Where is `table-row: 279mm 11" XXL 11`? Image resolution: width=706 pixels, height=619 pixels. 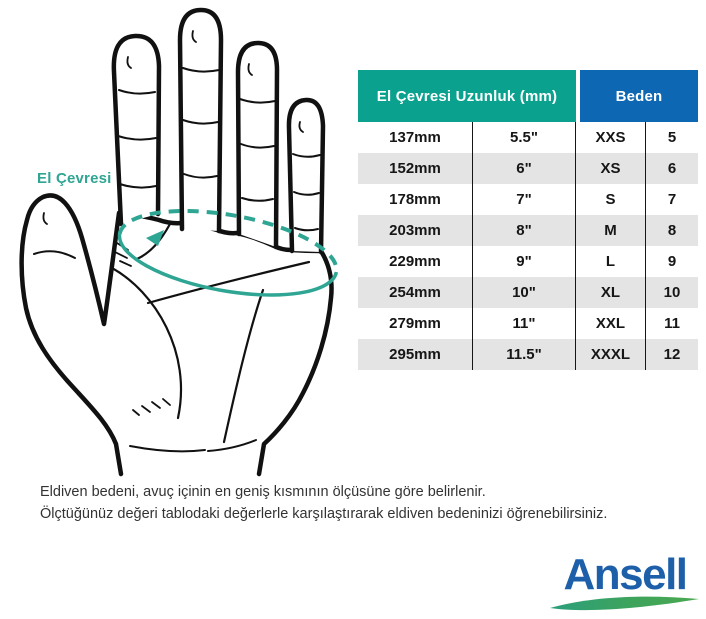 table-row: 279mm 11" XXL 11 is located at coordinates (528, 323).